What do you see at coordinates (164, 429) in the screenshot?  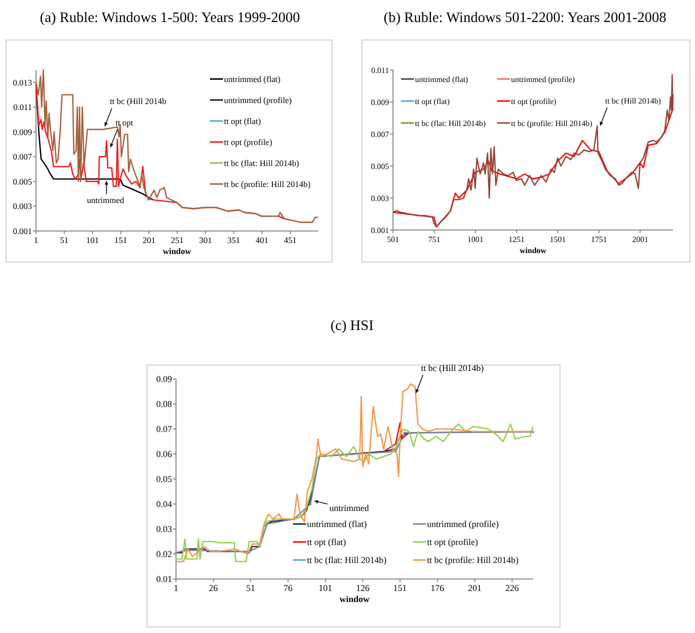 I see `y-tick-label: 0.07` at bounding box center [164, 429].